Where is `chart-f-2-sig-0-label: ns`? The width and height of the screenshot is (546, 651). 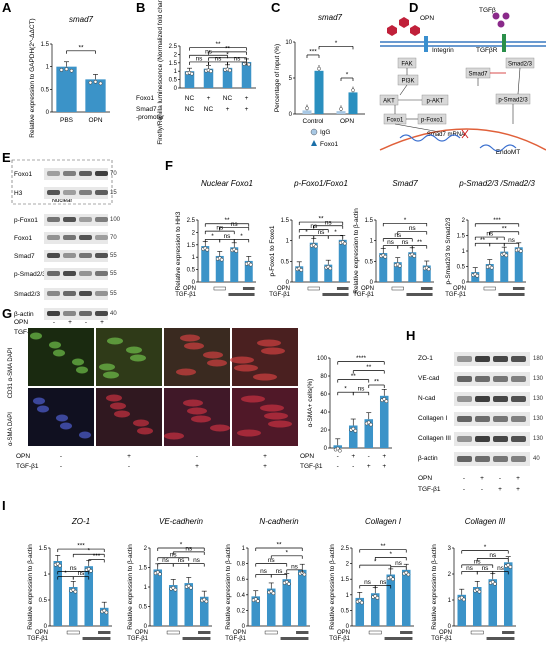 chart-f-2-sig-0-label: ns is located at coordinates (391, 242).